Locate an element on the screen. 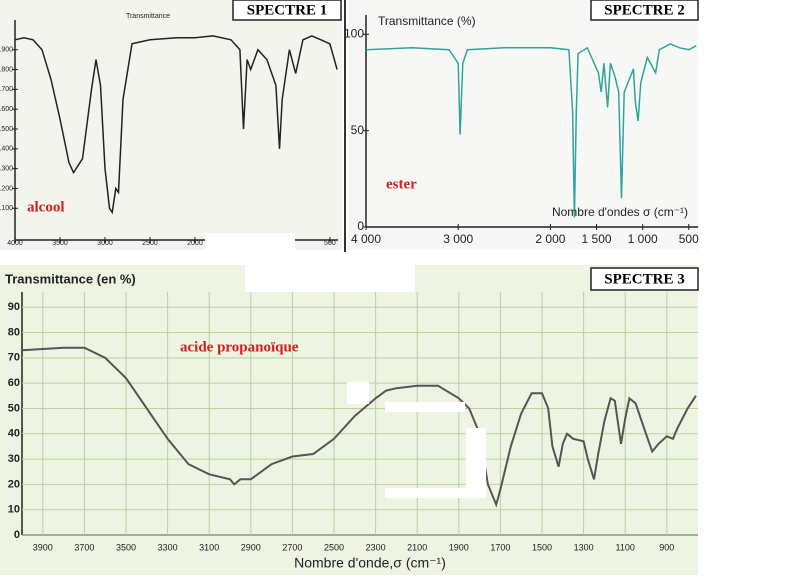  chart-title: SPECTRE 2 is located at coordinates (644, 10).